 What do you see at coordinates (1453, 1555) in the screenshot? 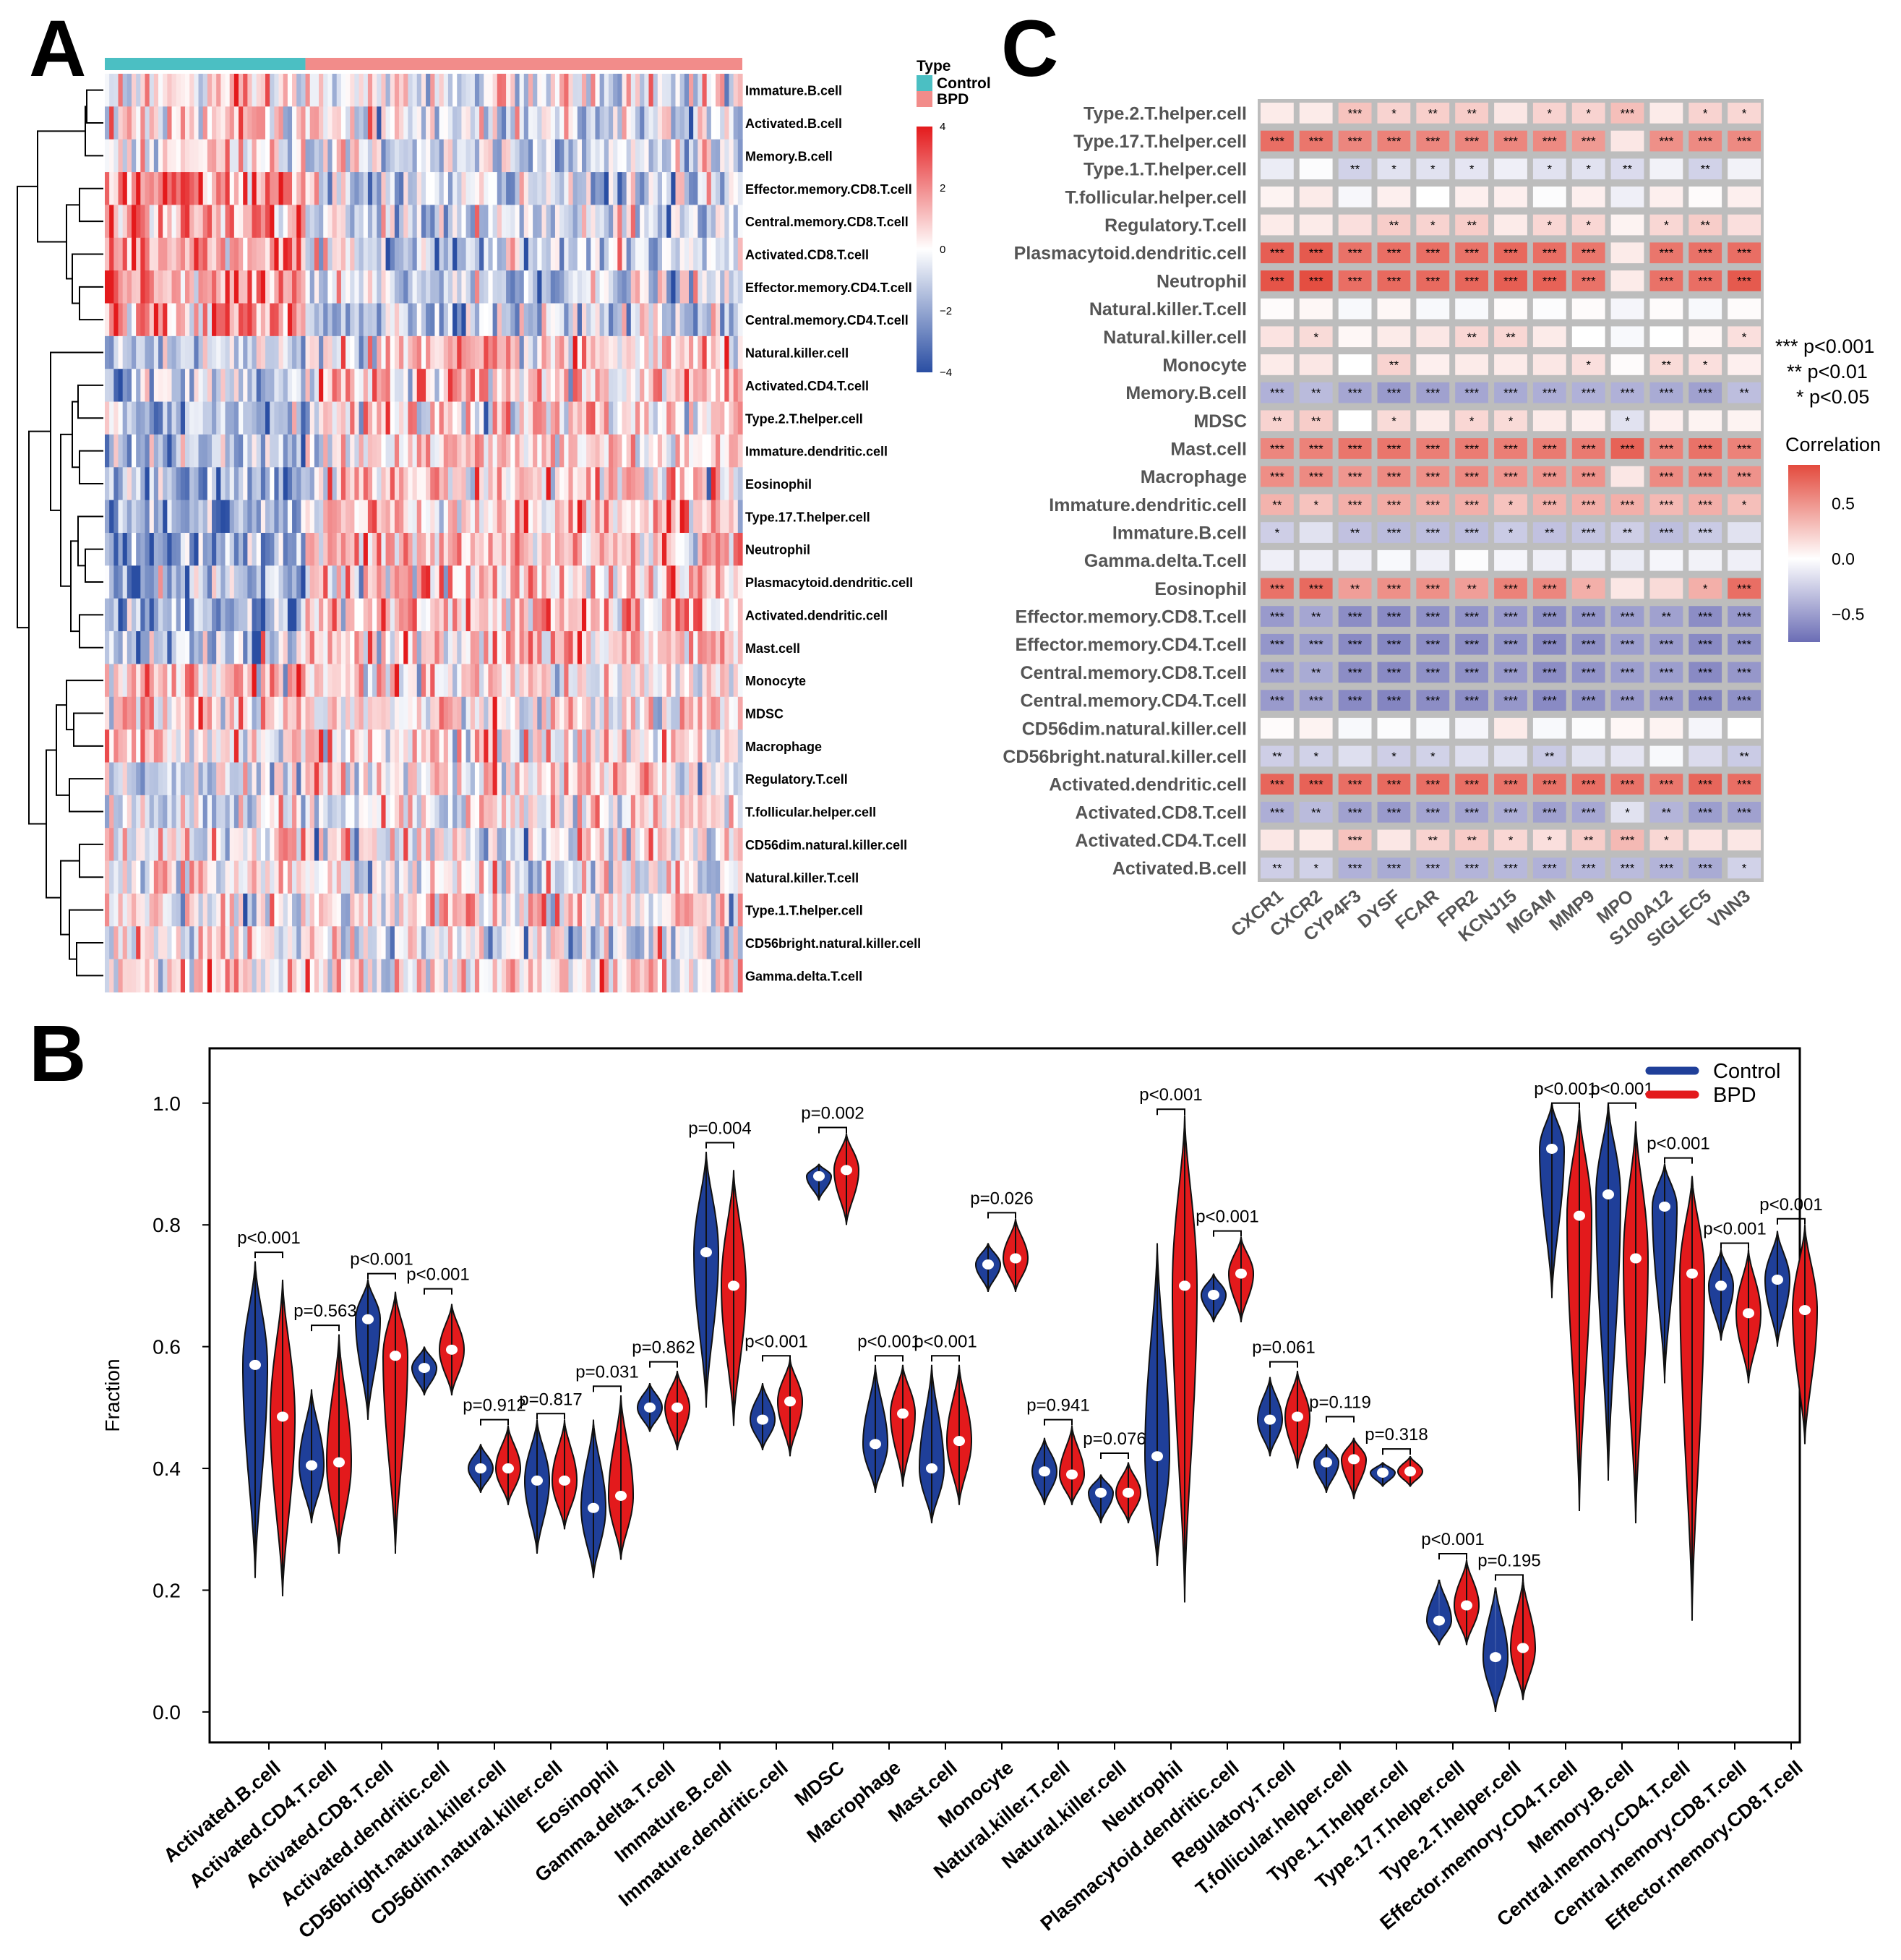
I see `pvalue-bracket` at bounding box center [1453, 1555].